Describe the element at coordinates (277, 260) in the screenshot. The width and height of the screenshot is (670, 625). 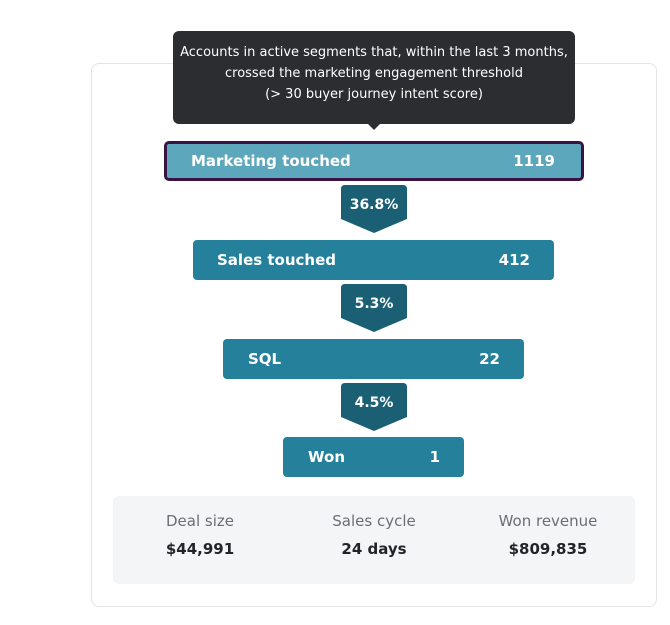
I see `stage-label: Sales touched` at that location.